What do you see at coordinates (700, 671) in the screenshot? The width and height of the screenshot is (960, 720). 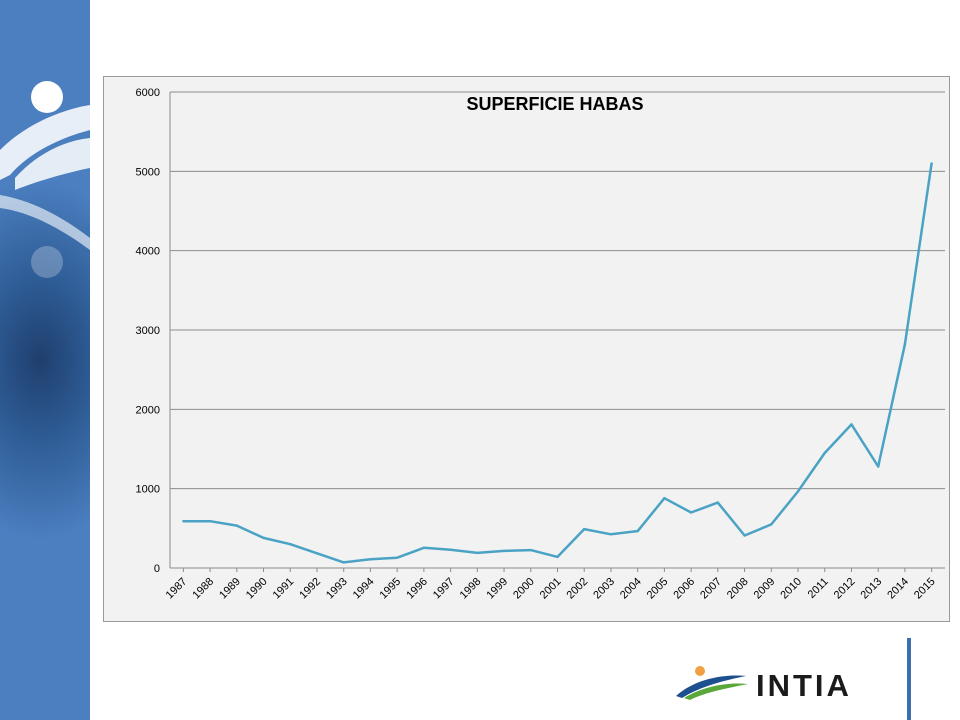 I see `logo-orange-dot` at bounding box center [700, 671].